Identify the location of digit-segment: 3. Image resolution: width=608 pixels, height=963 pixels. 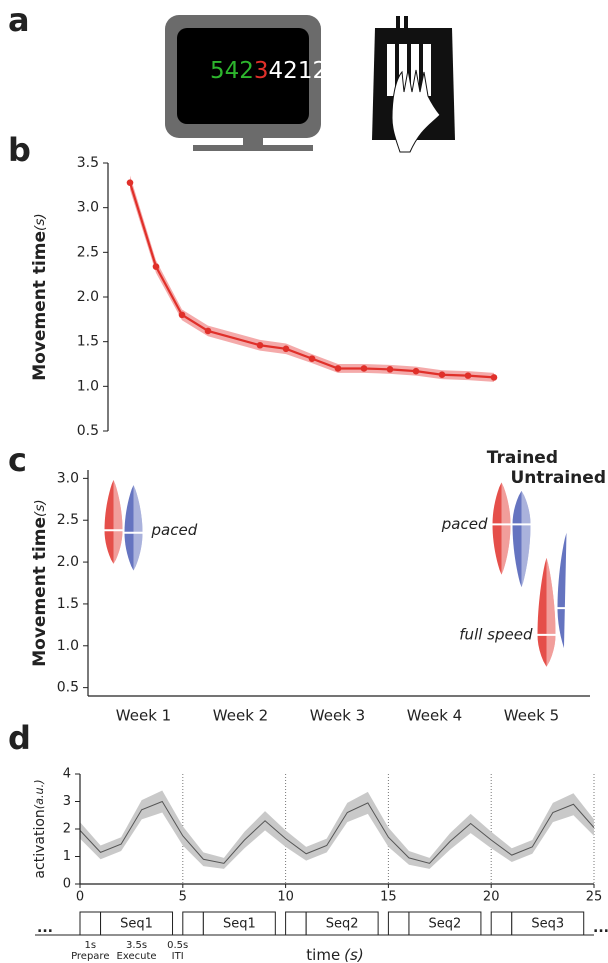
(261, 71).